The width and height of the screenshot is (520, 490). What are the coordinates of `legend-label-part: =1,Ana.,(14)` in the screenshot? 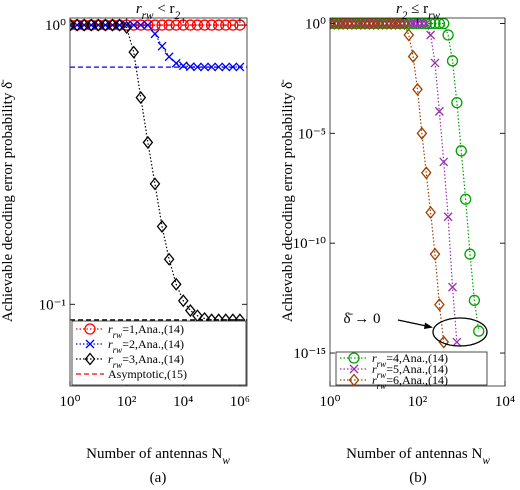 It's located at (153, 329).